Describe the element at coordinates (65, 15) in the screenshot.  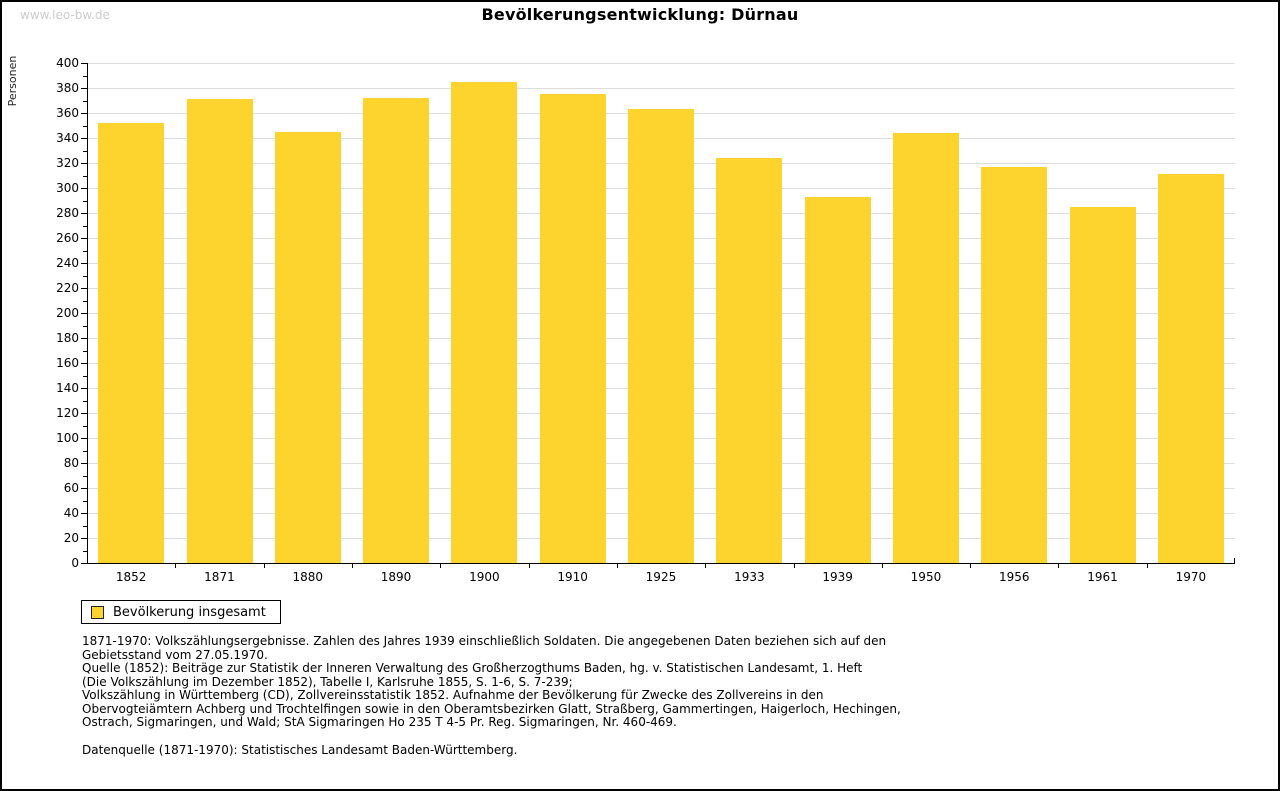
I see `watermark: www.leo-bw.de` at that location.